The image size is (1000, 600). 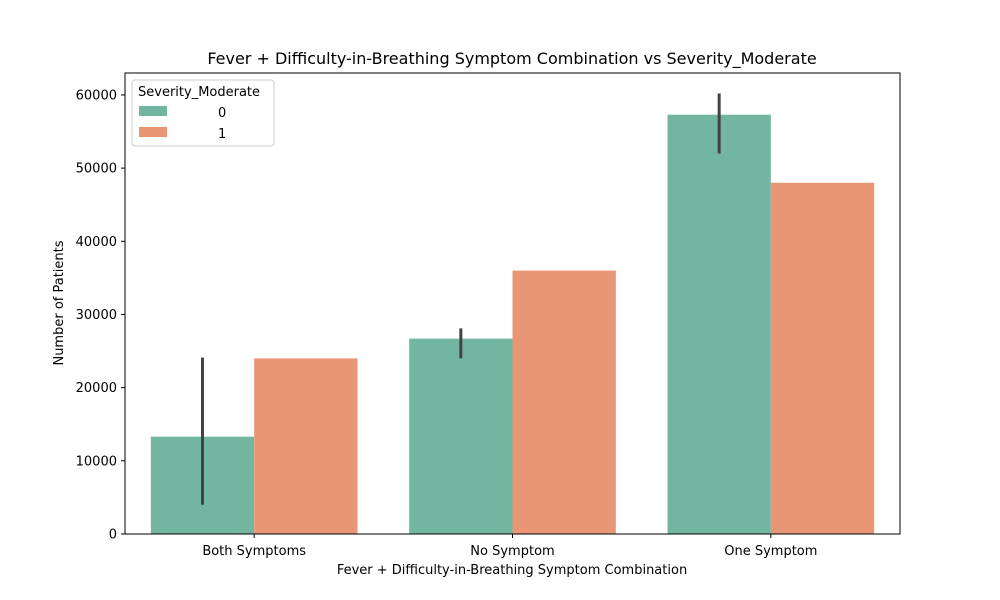 I want to click on bar-1-one-symptom, so click(x=822, y=358).